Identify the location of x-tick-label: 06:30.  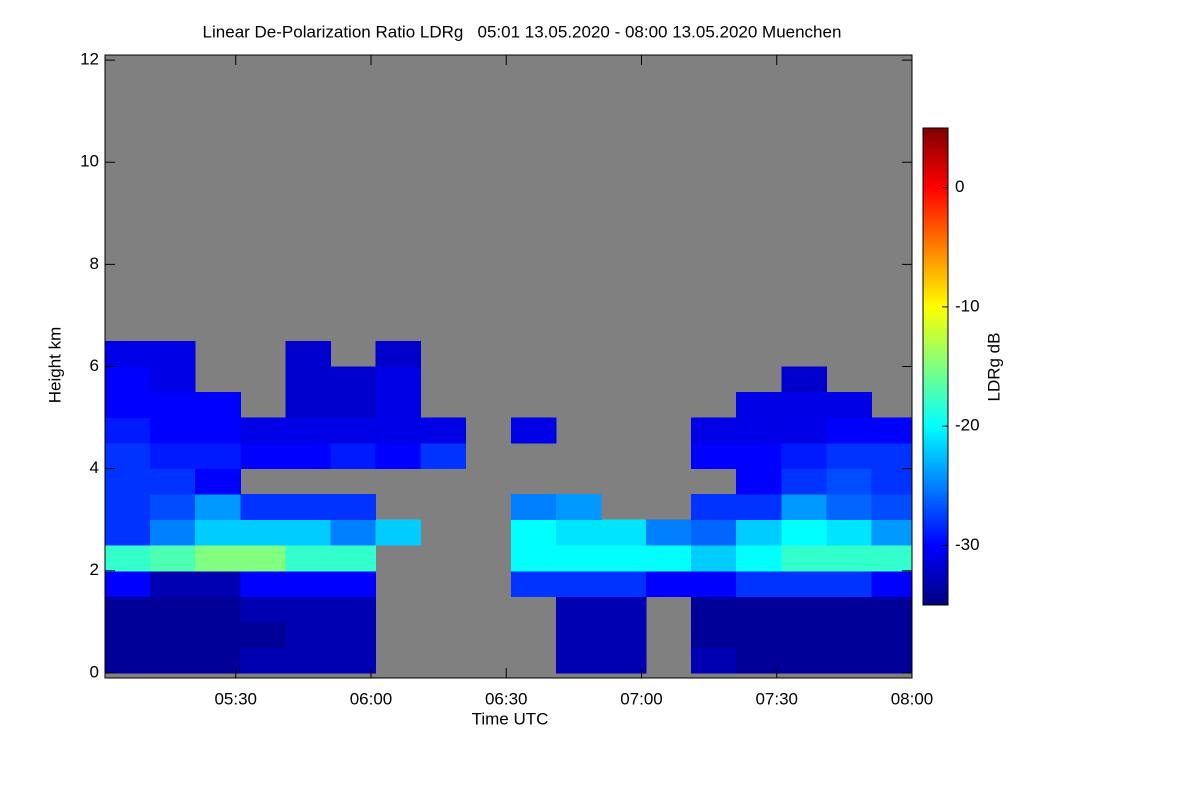
(506, 698).